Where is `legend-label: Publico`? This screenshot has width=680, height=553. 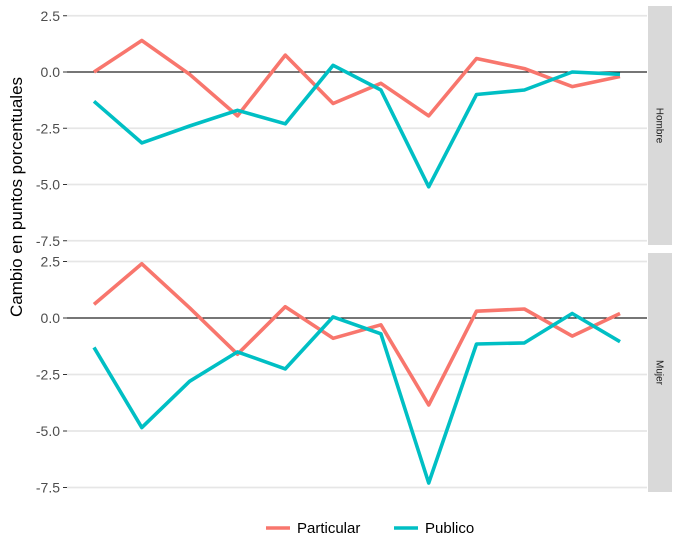
legend-label: Publico is located at coordinates (449, 528).